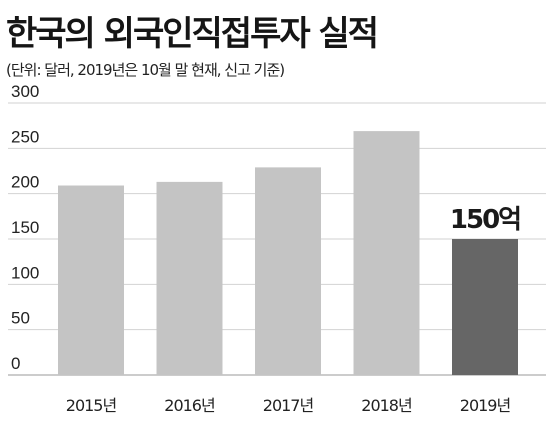 The image size is (550, 423). I want to click on x-tick-label: 2016년, so click(189, 405).